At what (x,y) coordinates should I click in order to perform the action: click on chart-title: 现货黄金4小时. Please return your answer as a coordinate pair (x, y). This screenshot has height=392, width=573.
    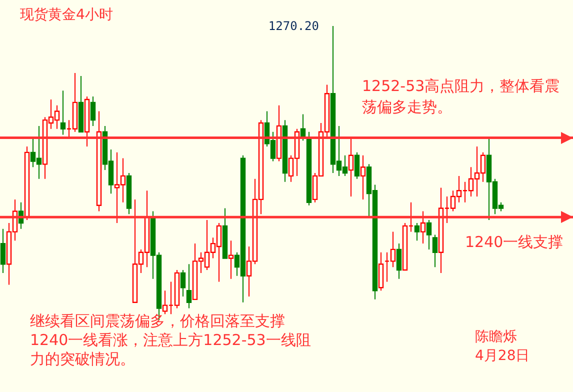
    Looking at the image, I should click on (66, 15).